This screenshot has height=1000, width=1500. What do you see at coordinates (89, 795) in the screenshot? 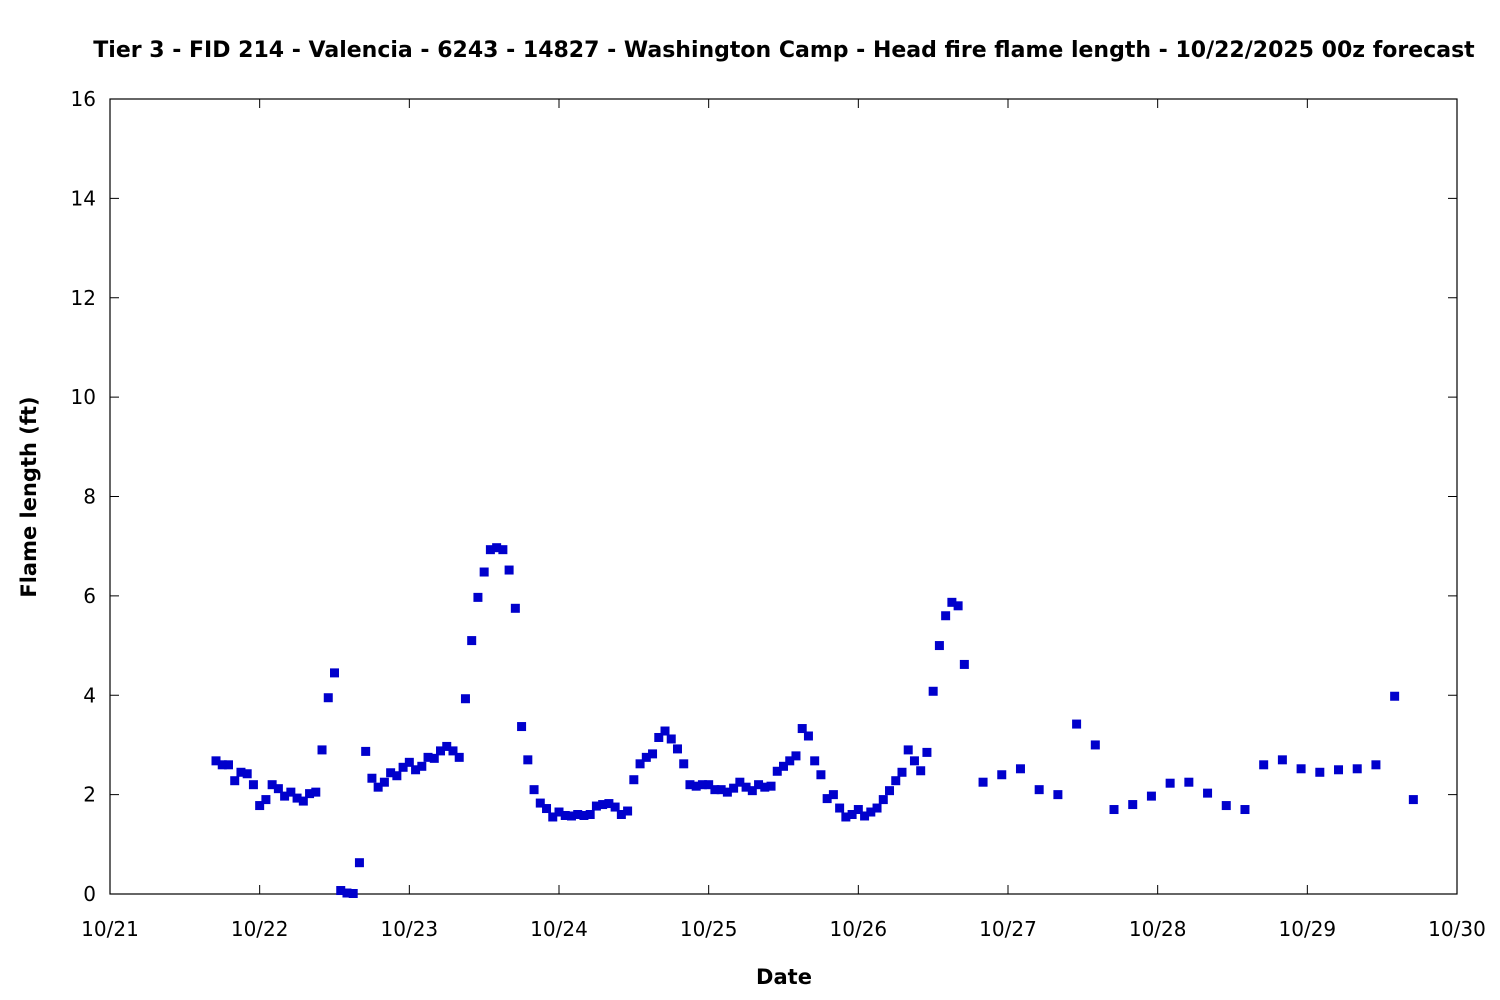
I see `y-tick-label: 2` at bounding box center [89, 795].